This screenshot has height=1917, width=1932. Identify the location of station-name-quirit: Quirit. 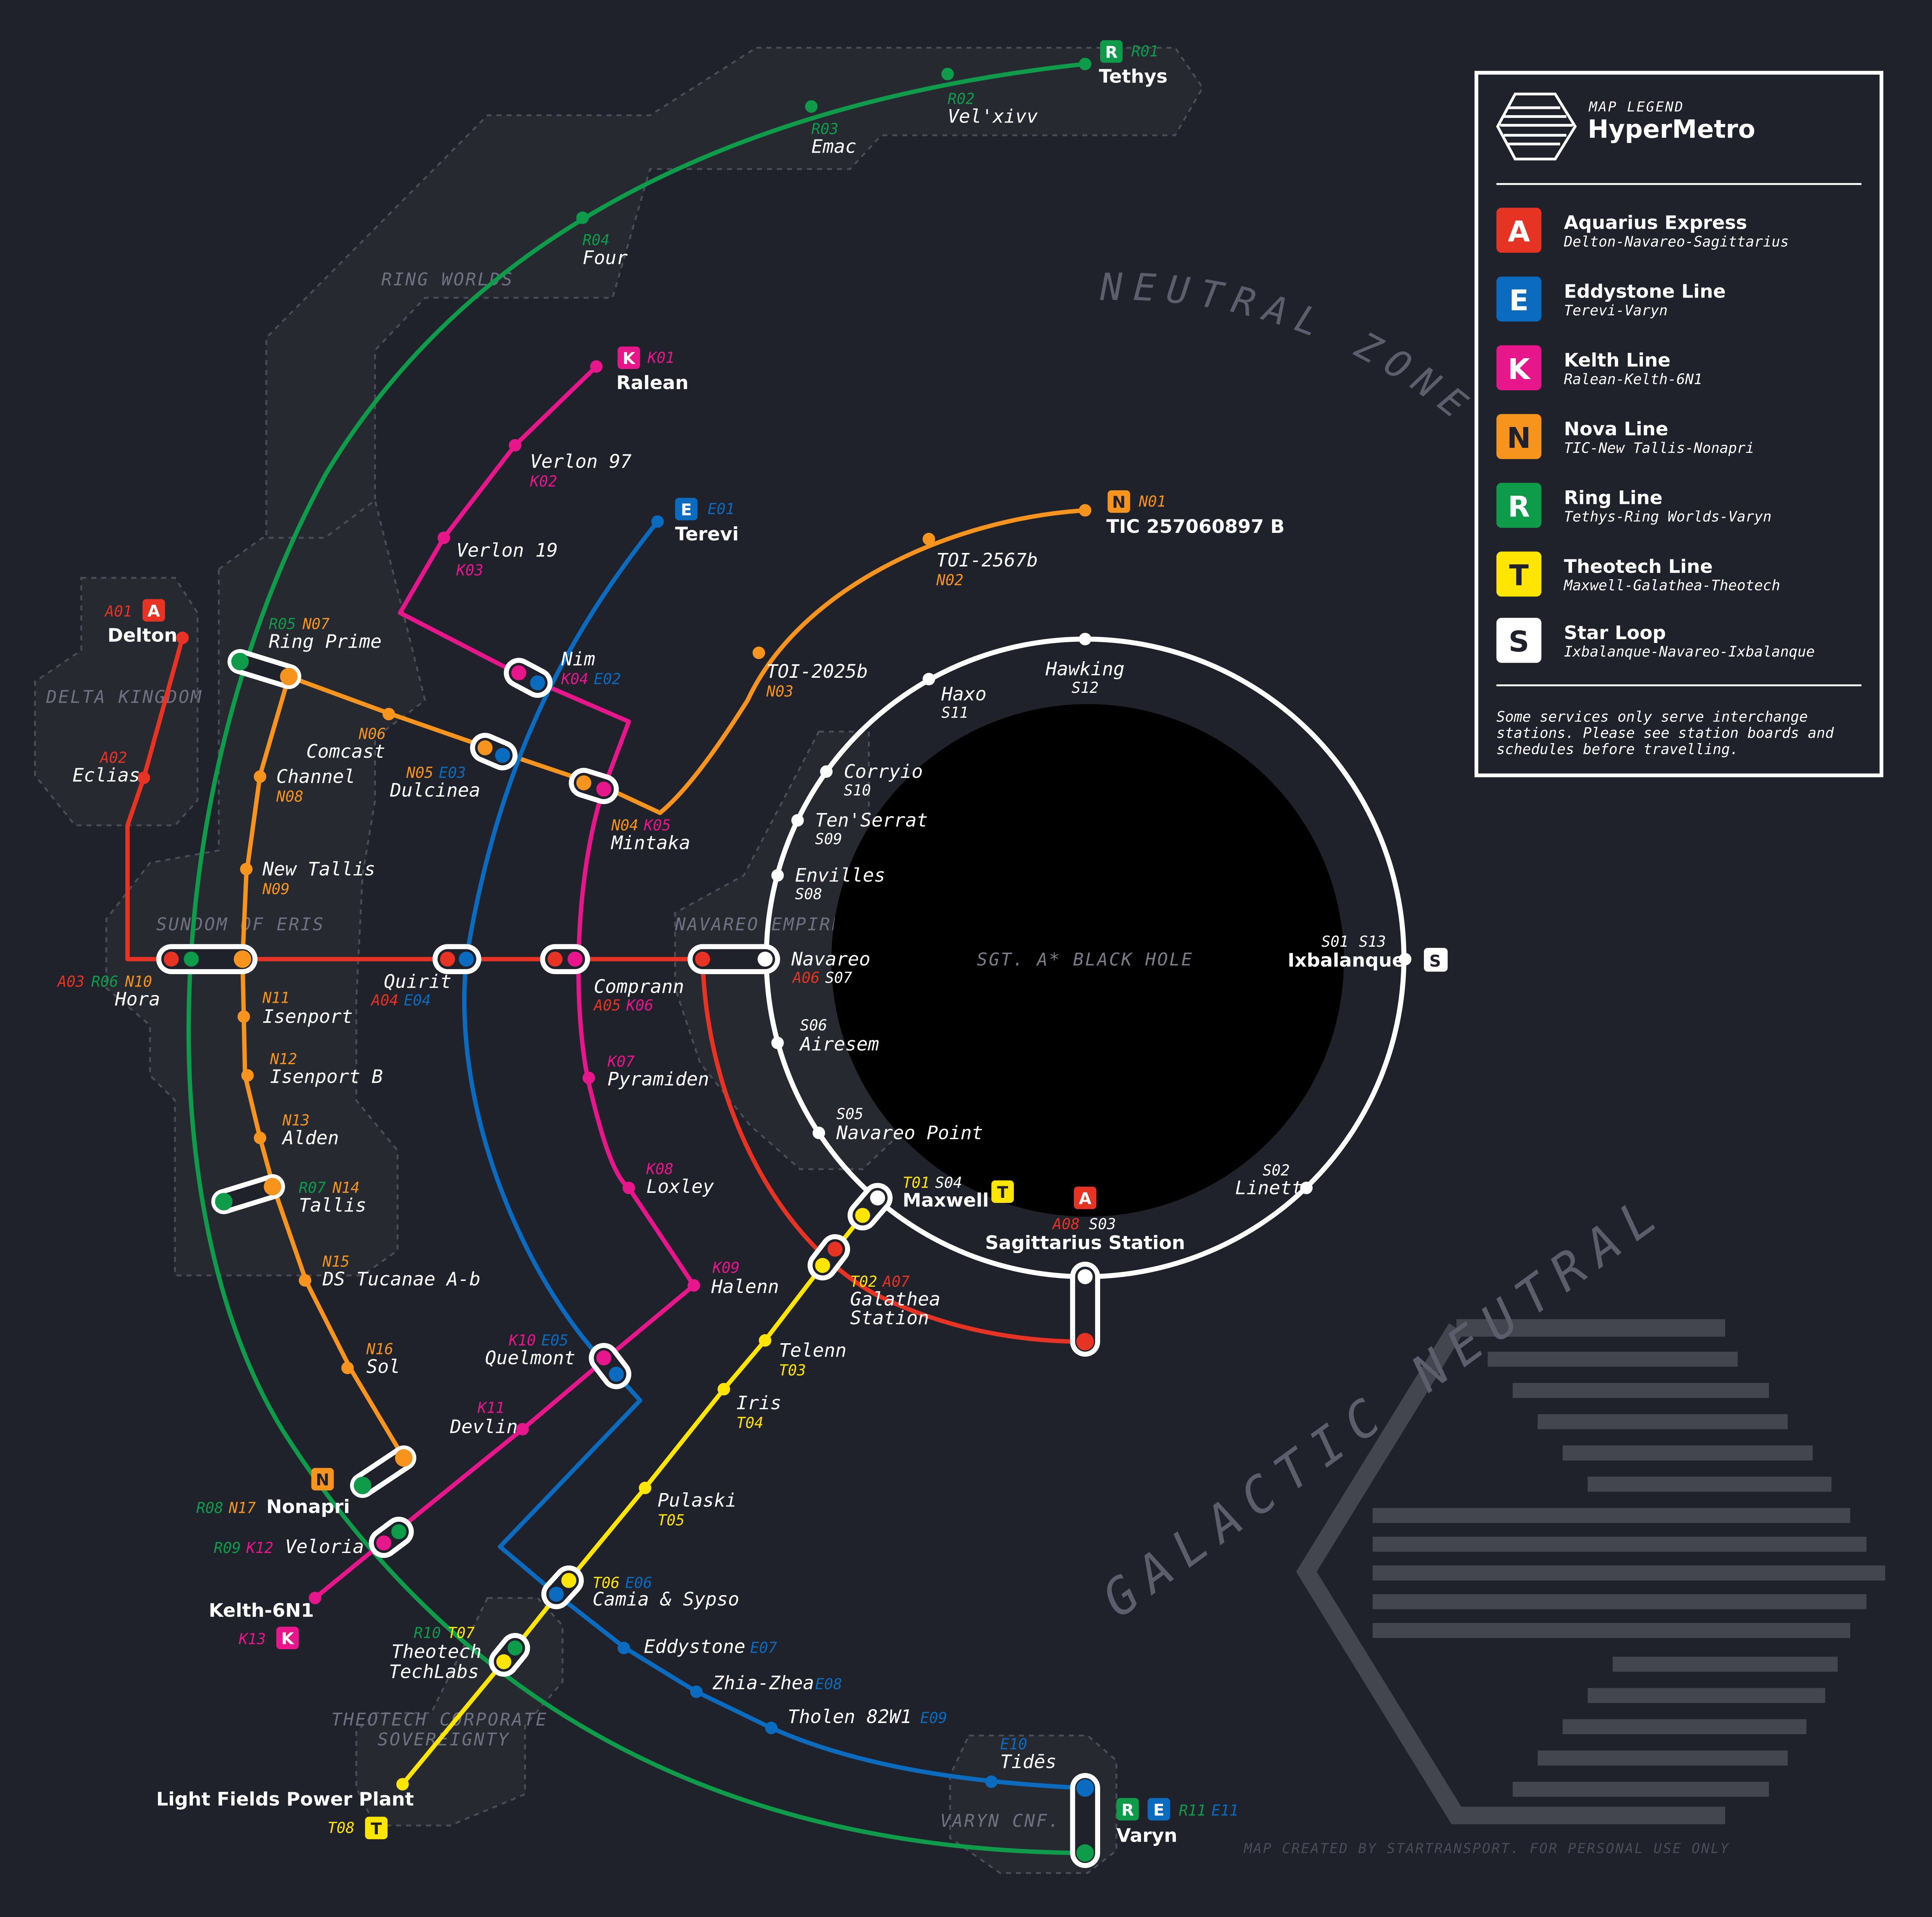
(418, 982).